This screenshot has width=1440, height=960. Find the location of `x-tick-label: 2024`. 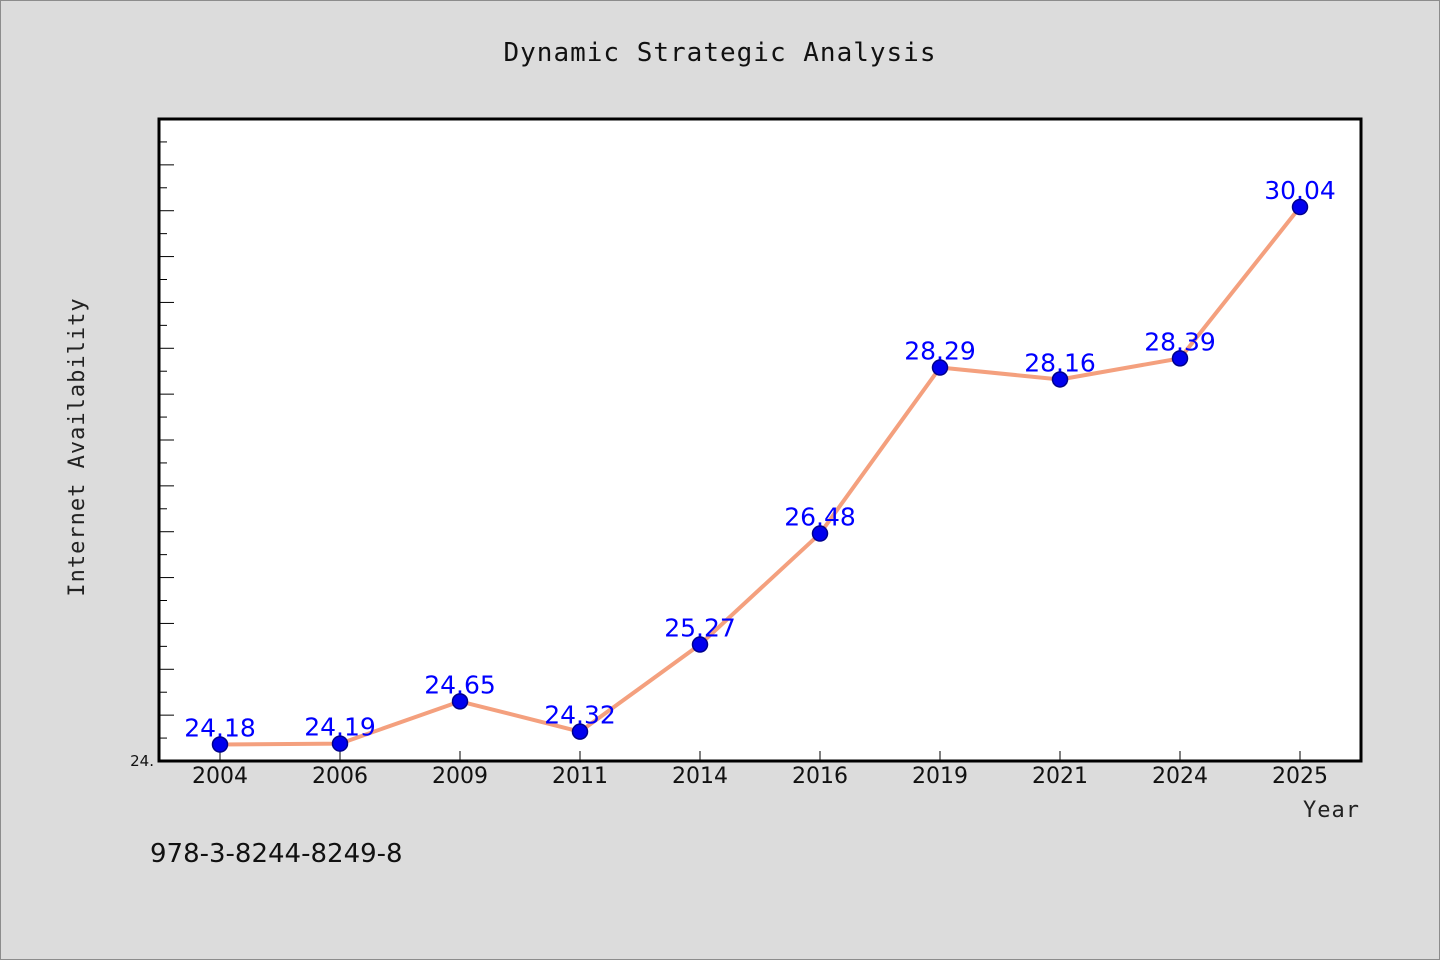

x-tick-label: 2024 is located at coordinates (1180, 776).